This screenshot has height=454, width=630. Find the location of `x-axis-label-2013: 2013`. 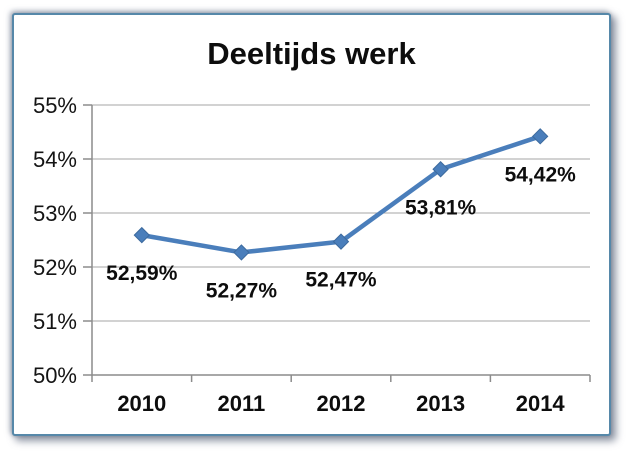

x-axis-label-2013: 2013 is located at coordinates (440, 403).